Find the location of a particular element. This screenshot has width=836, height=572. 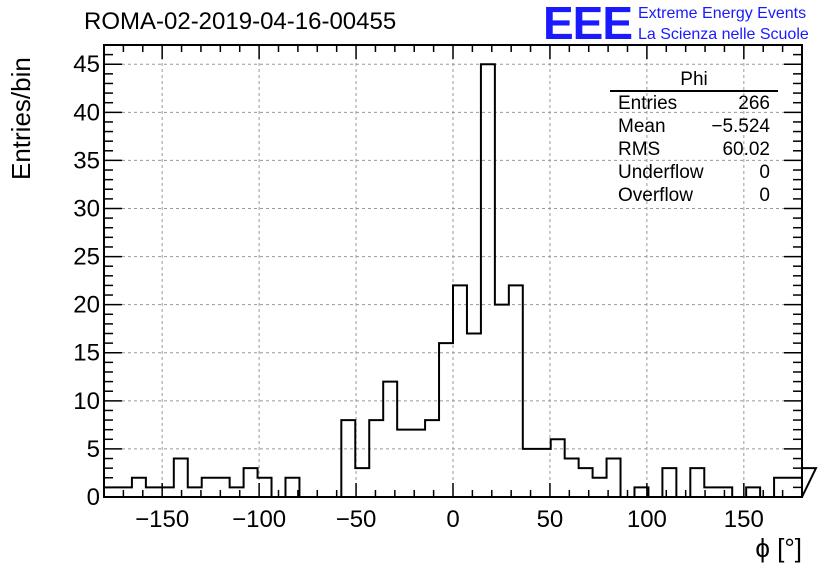

stats-title: Phi is located at coordinates (694, 81).